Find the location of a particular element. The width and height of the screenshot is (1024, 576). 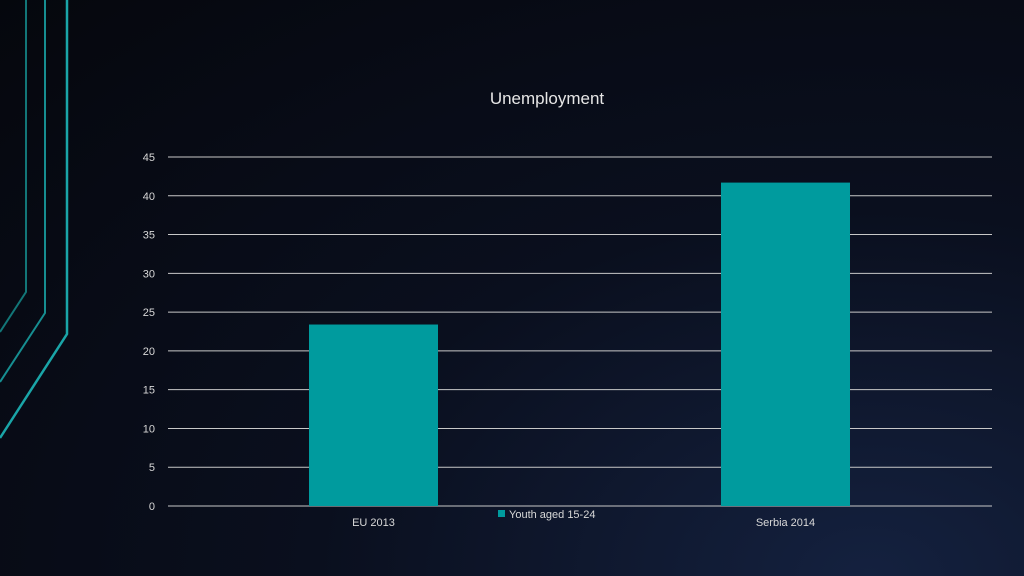

bar-serbia-2014 is located at coordinates (785, 344).